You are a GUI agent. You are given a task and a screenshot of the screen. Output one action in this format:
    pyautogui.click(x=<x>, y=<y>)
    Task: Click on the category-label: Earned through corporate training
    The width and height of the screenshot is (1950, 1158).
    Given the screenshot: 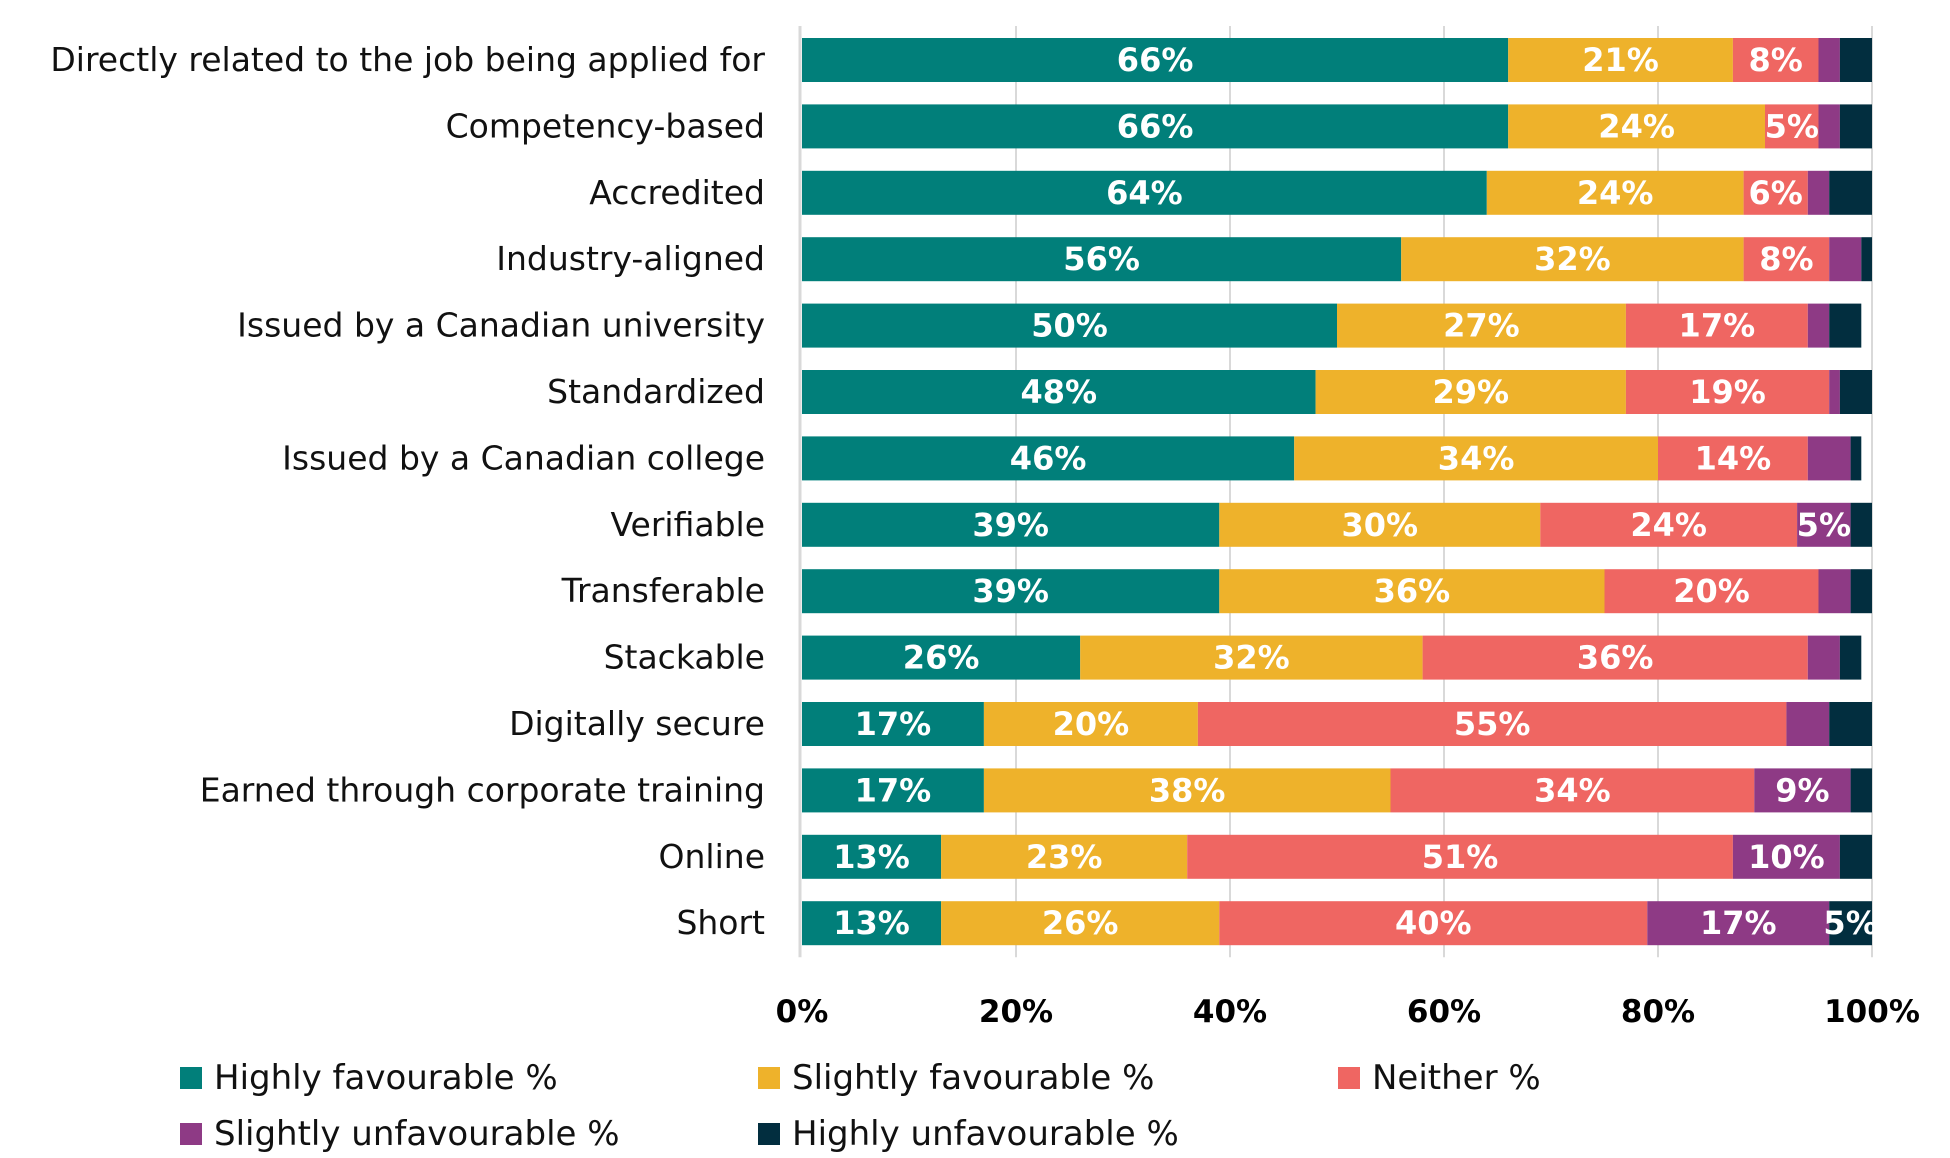 What is the action you would take?
    pyautogui.click(x=482, y=789)
    